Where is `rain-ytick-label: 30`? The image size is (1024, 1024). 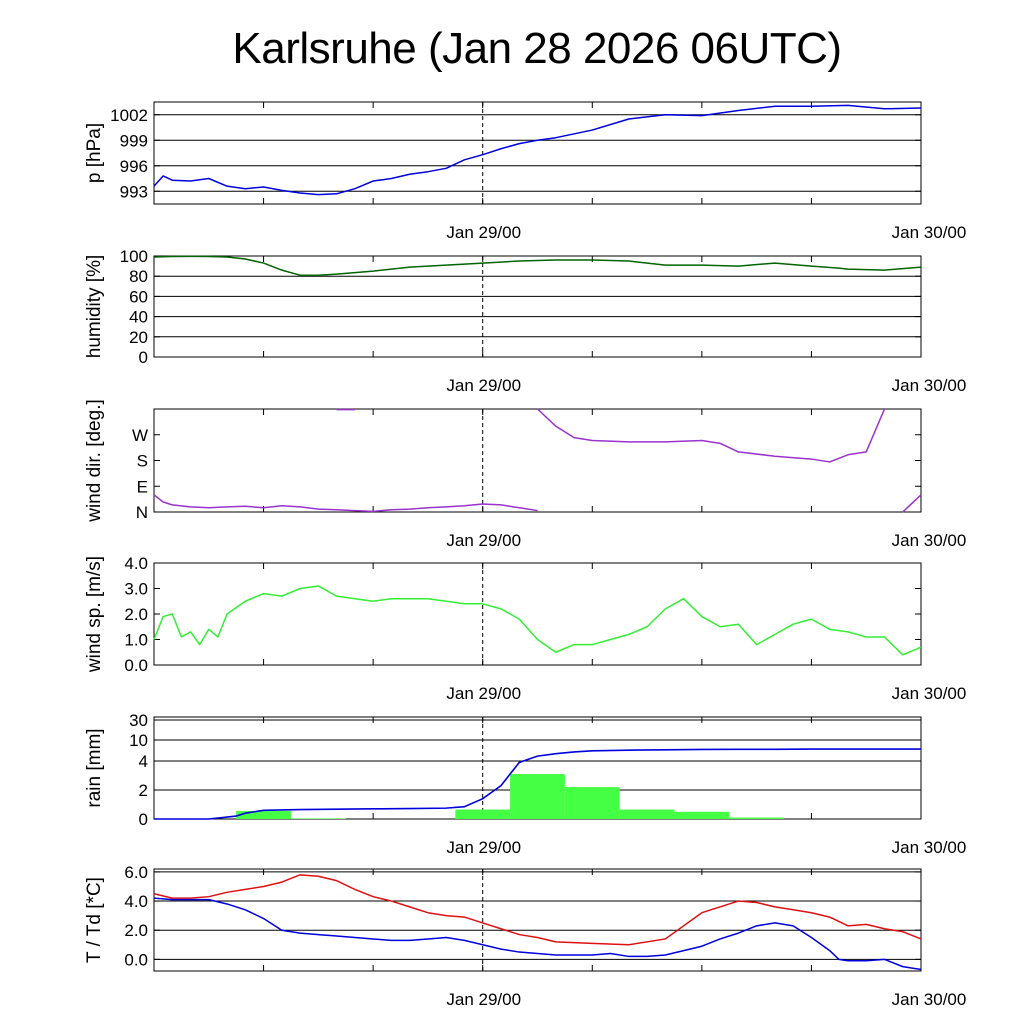
rain-ytick-label: 30 is located at coordinates (138, 720).